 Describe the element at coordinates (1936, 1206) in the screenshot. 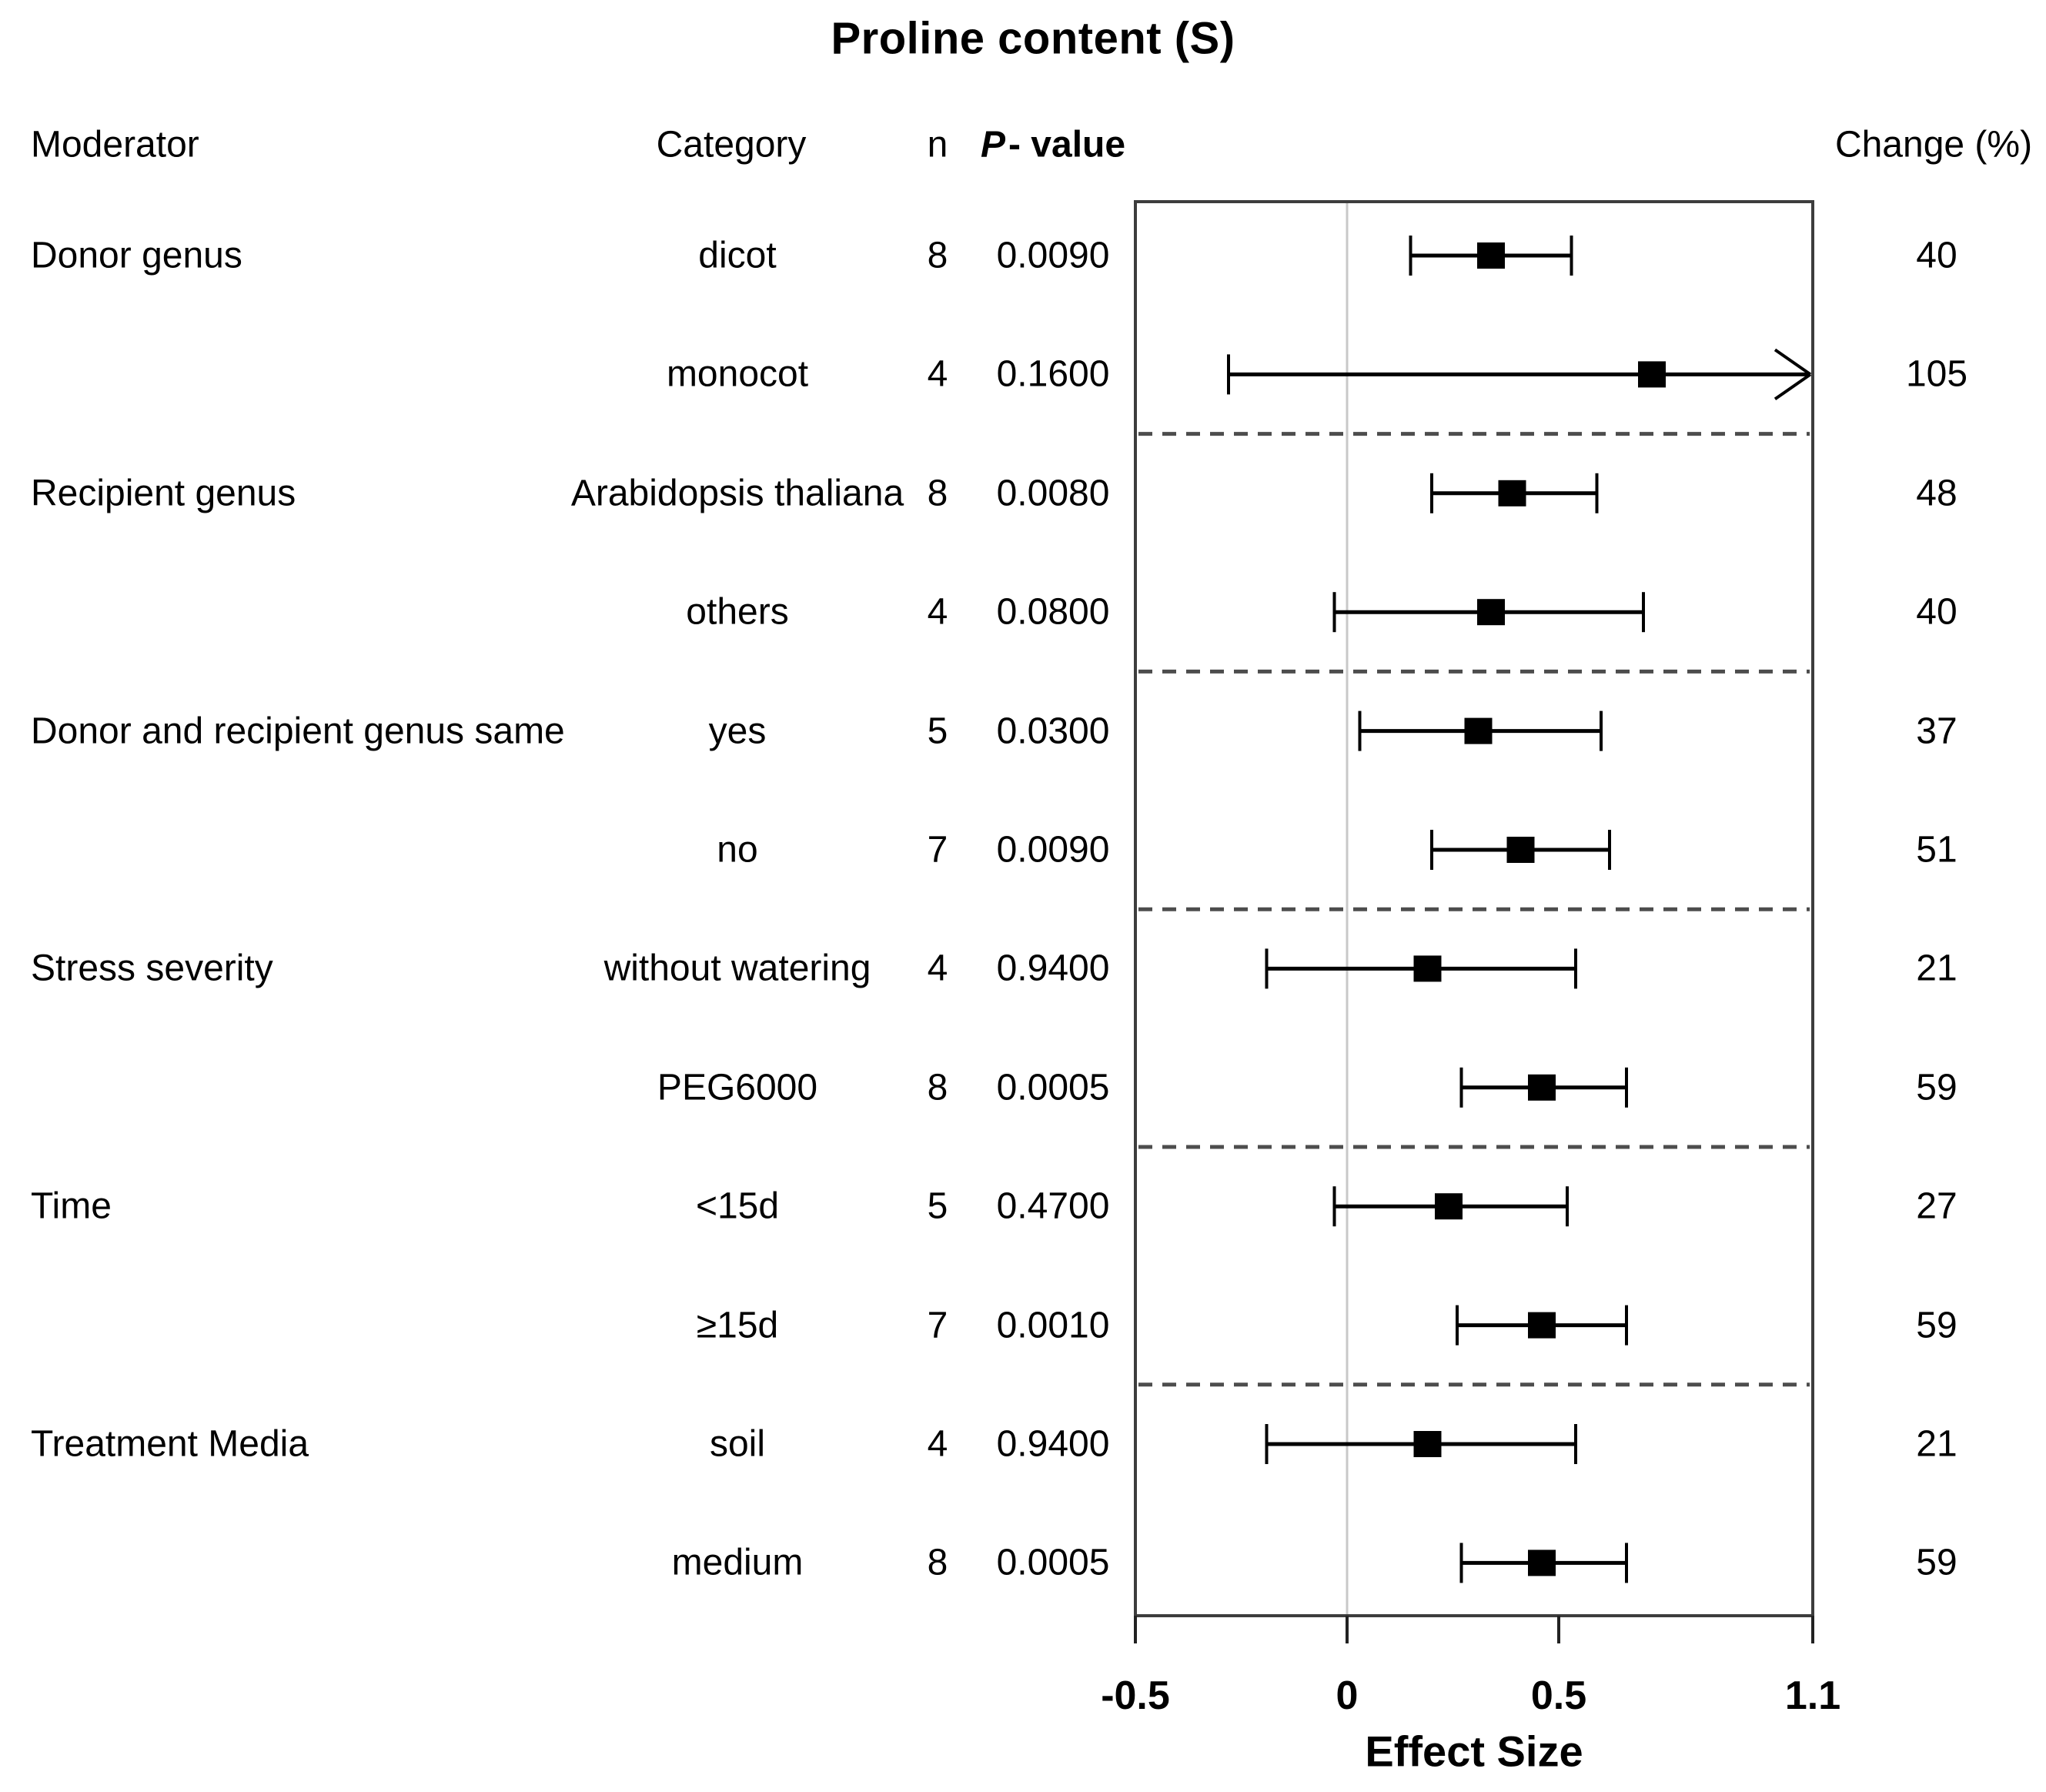

I see `change-value: 27` at that location.